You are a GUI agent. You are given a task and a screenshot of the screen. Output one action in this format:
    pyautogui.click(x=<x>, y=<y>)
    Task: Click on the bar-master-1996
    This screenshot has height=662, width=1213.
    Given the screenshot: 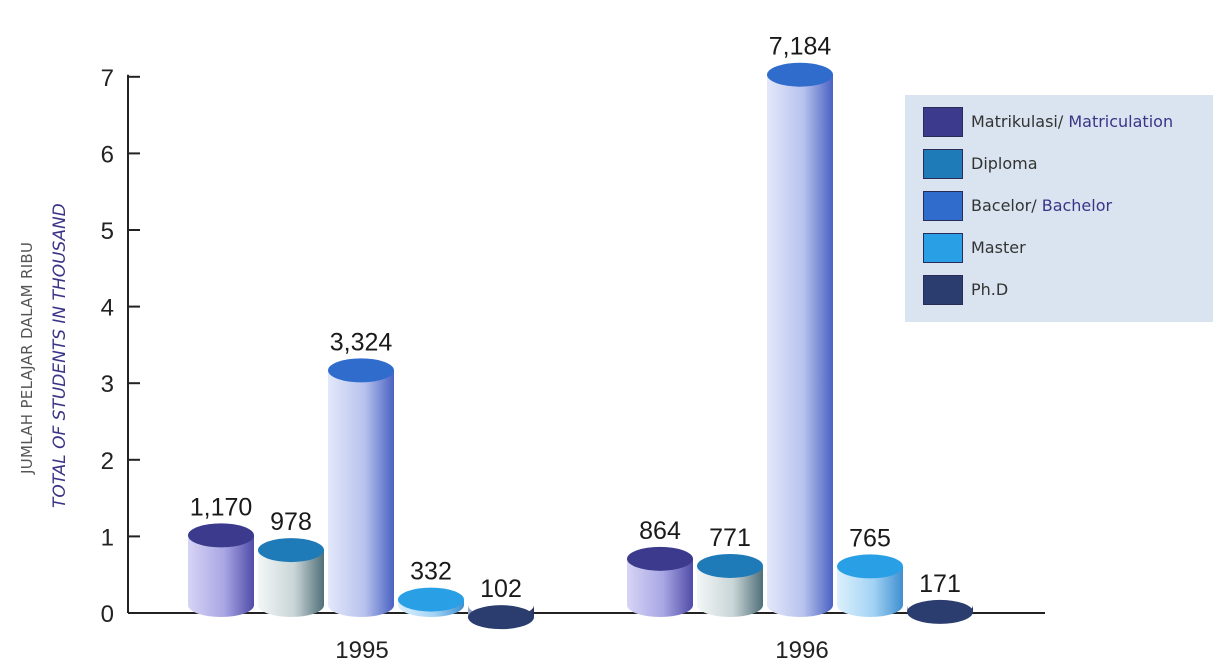 What is the action you would take?
    pyautogui.click(x=870, y=585)
    